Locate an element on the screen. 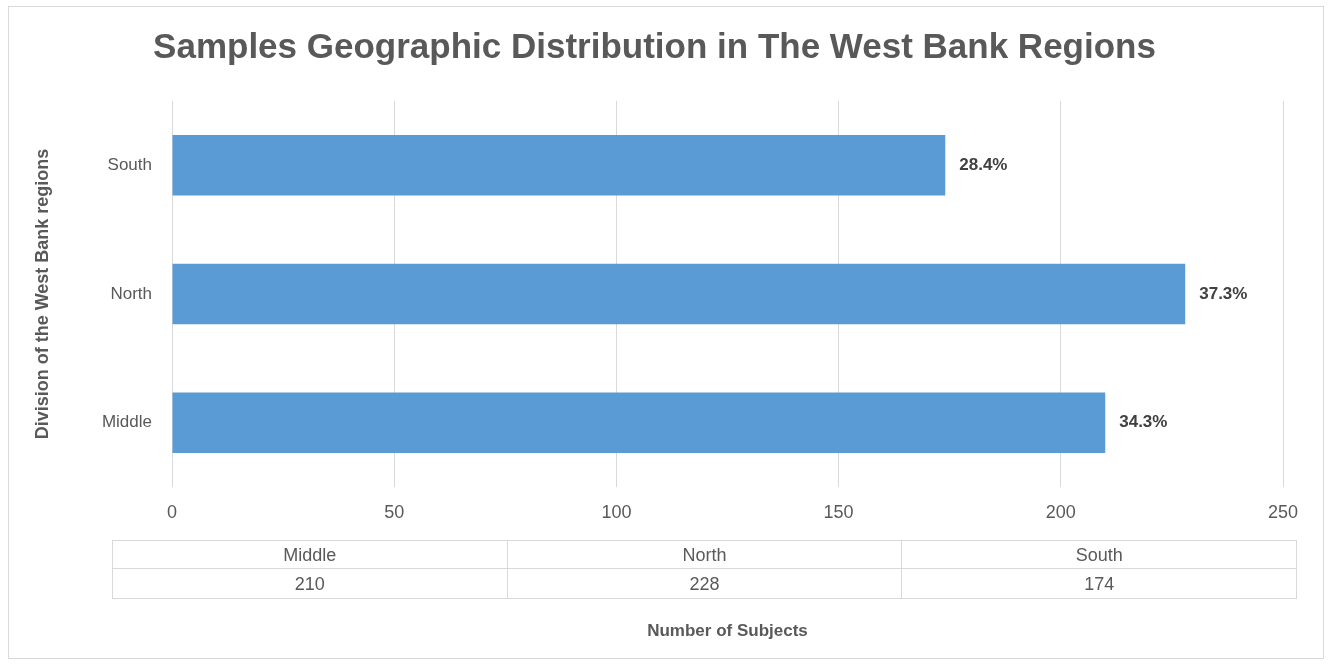 This screenshot has width=1331, height=666. annotation: 34.3% is located at coordinates (1143, 422).